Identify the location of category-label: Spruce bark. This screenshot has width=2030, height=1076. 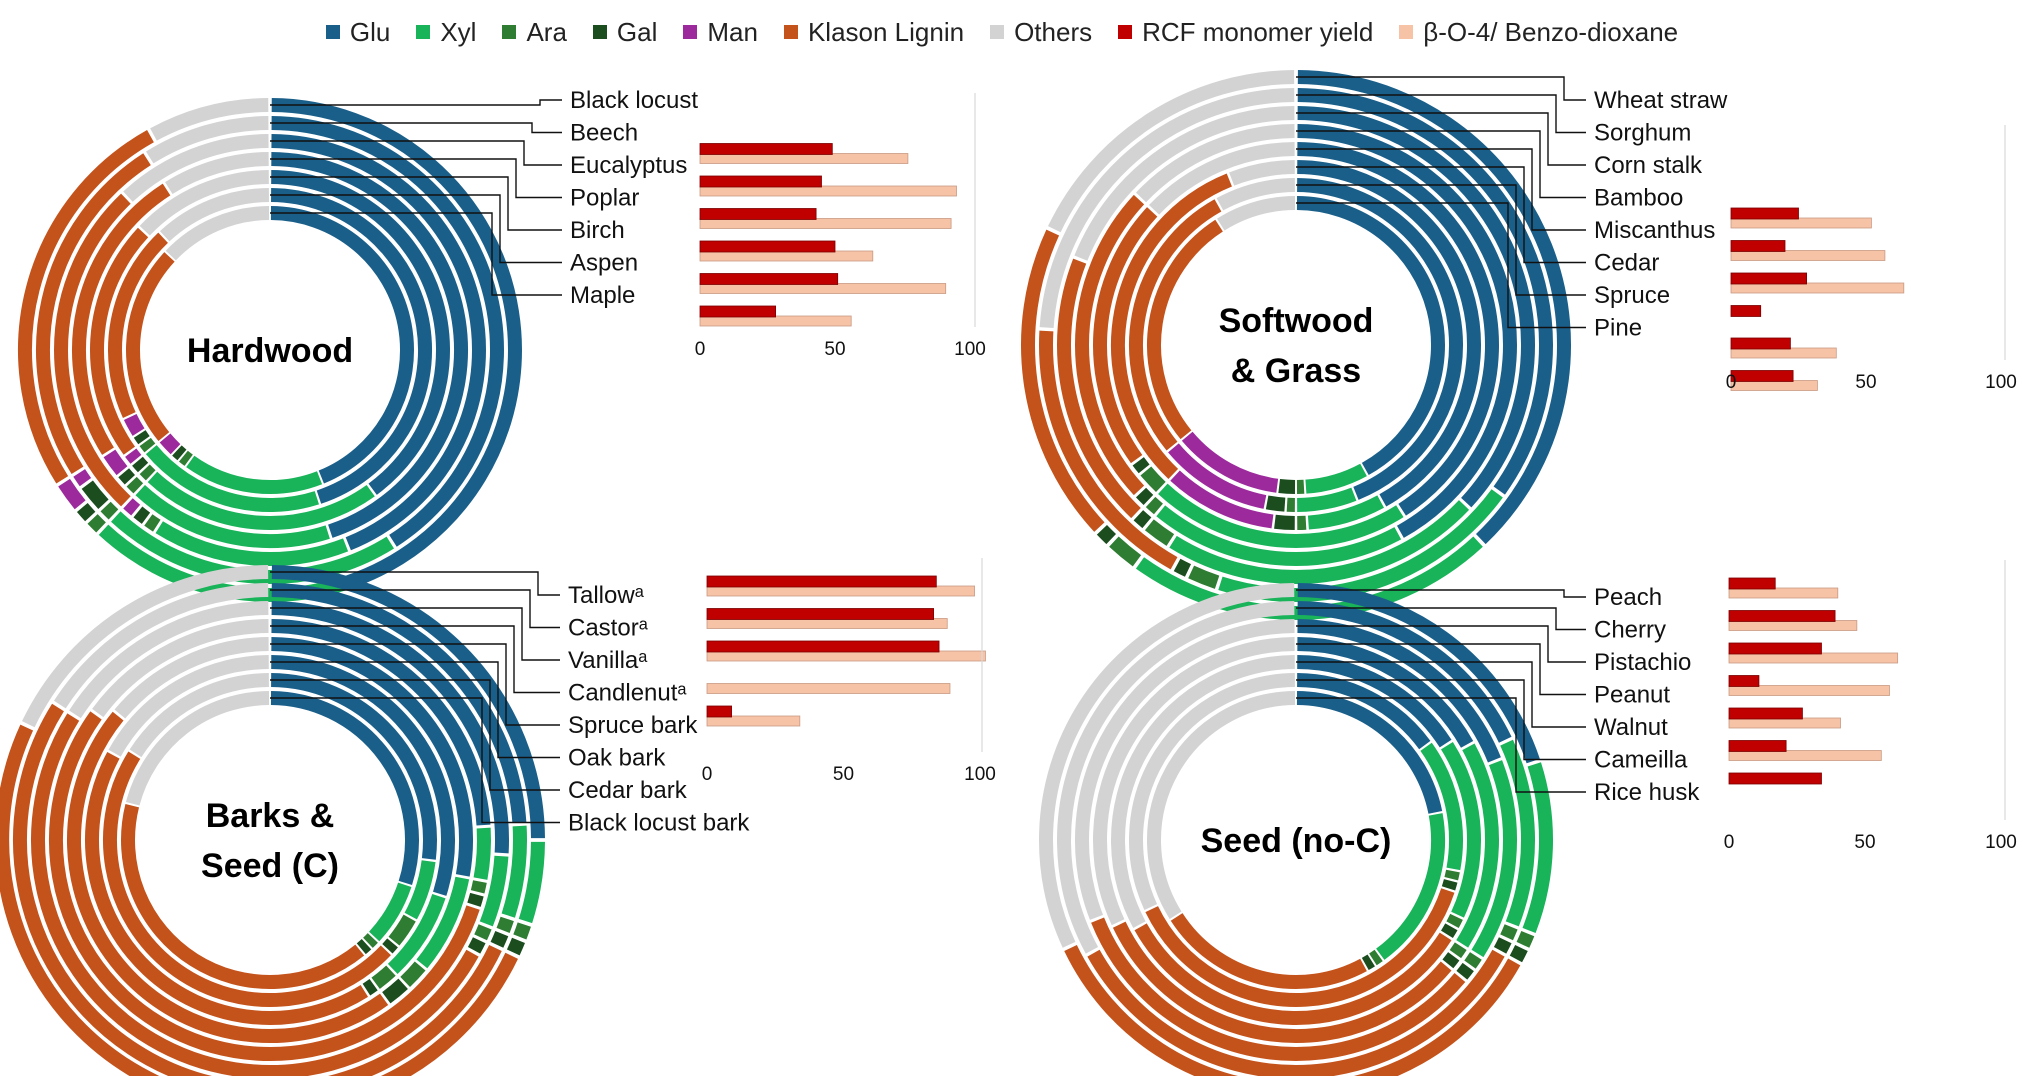
(633, 725).